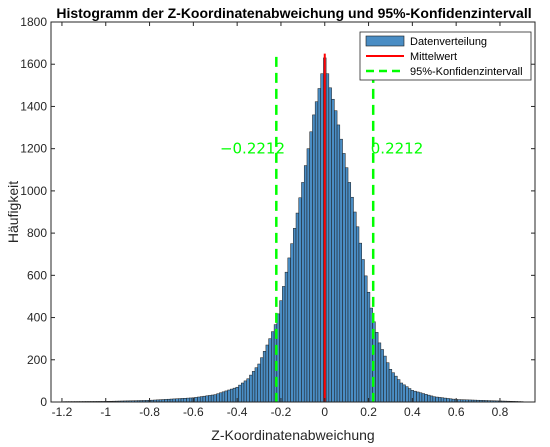 The height and width of the screenshot is (447, 550). What do you see at coordinates (37, 360) in the screenshot?
I see `y-tick-label: 200` at bounding box center [37, 360].